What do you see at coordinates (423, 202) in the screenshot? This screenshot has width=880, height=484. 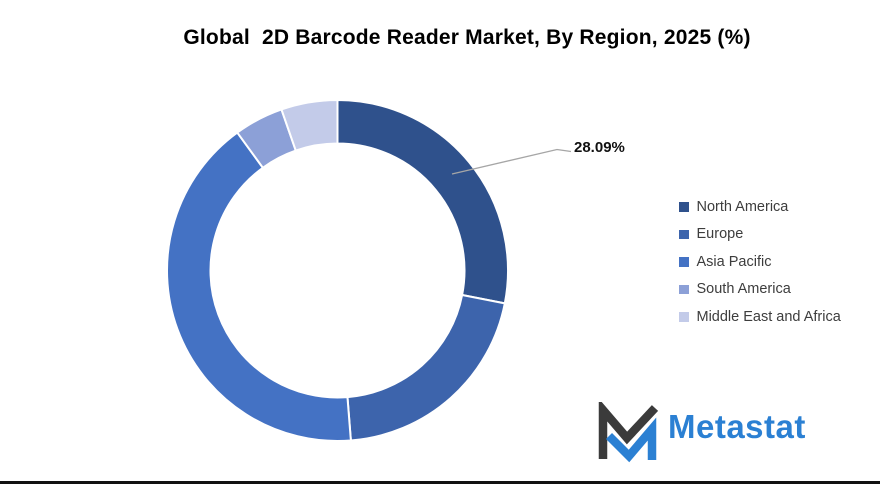 I see `slice-north-america` at bounding box center [423, 202].